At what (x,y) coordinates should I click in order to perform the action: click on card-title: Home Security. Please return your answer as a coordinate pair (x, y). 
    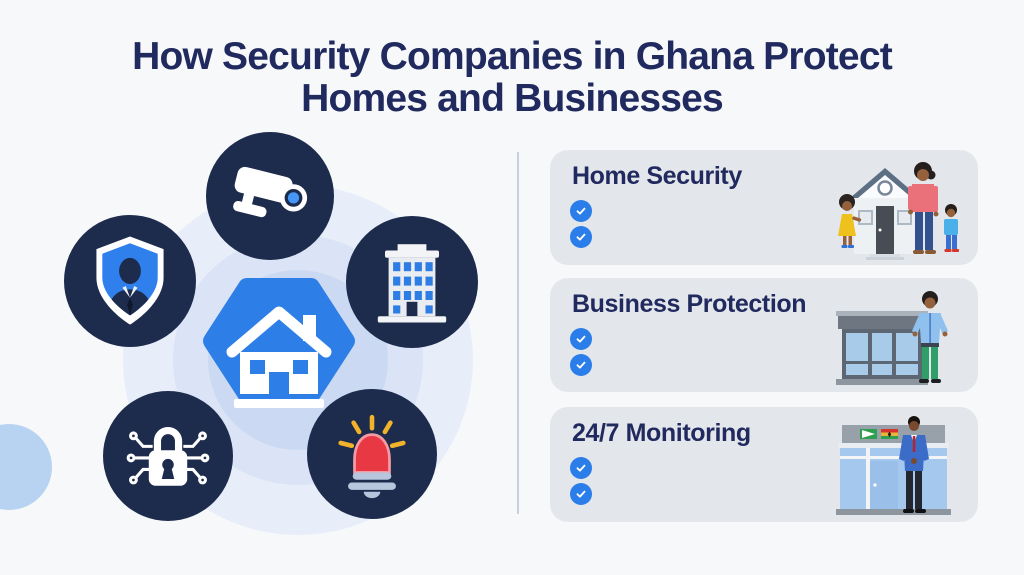
    Looking at the image, I should click on (657, 176).